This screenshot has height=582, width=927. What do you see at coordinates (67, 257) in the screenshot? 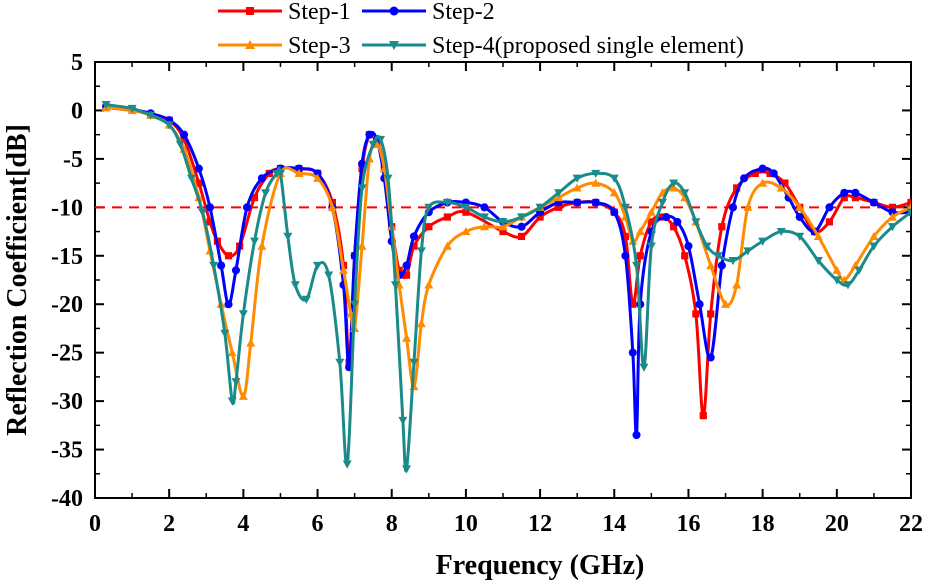
I see `y-tick-label: -15` at bounding box center [67, 257].